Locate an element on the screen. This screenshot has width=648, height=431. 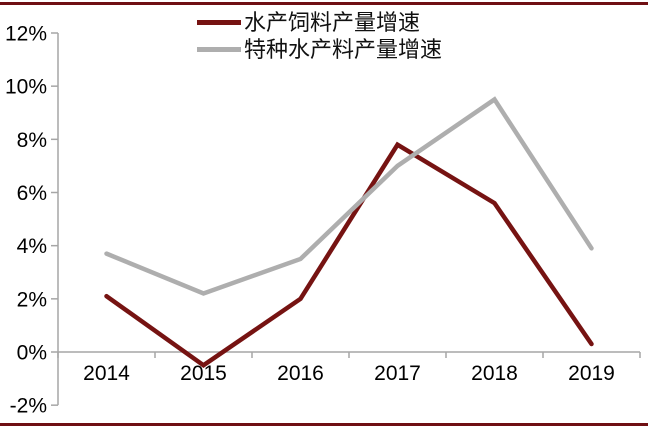
y-axis-label: 0% is located at coordinates (32, 353).